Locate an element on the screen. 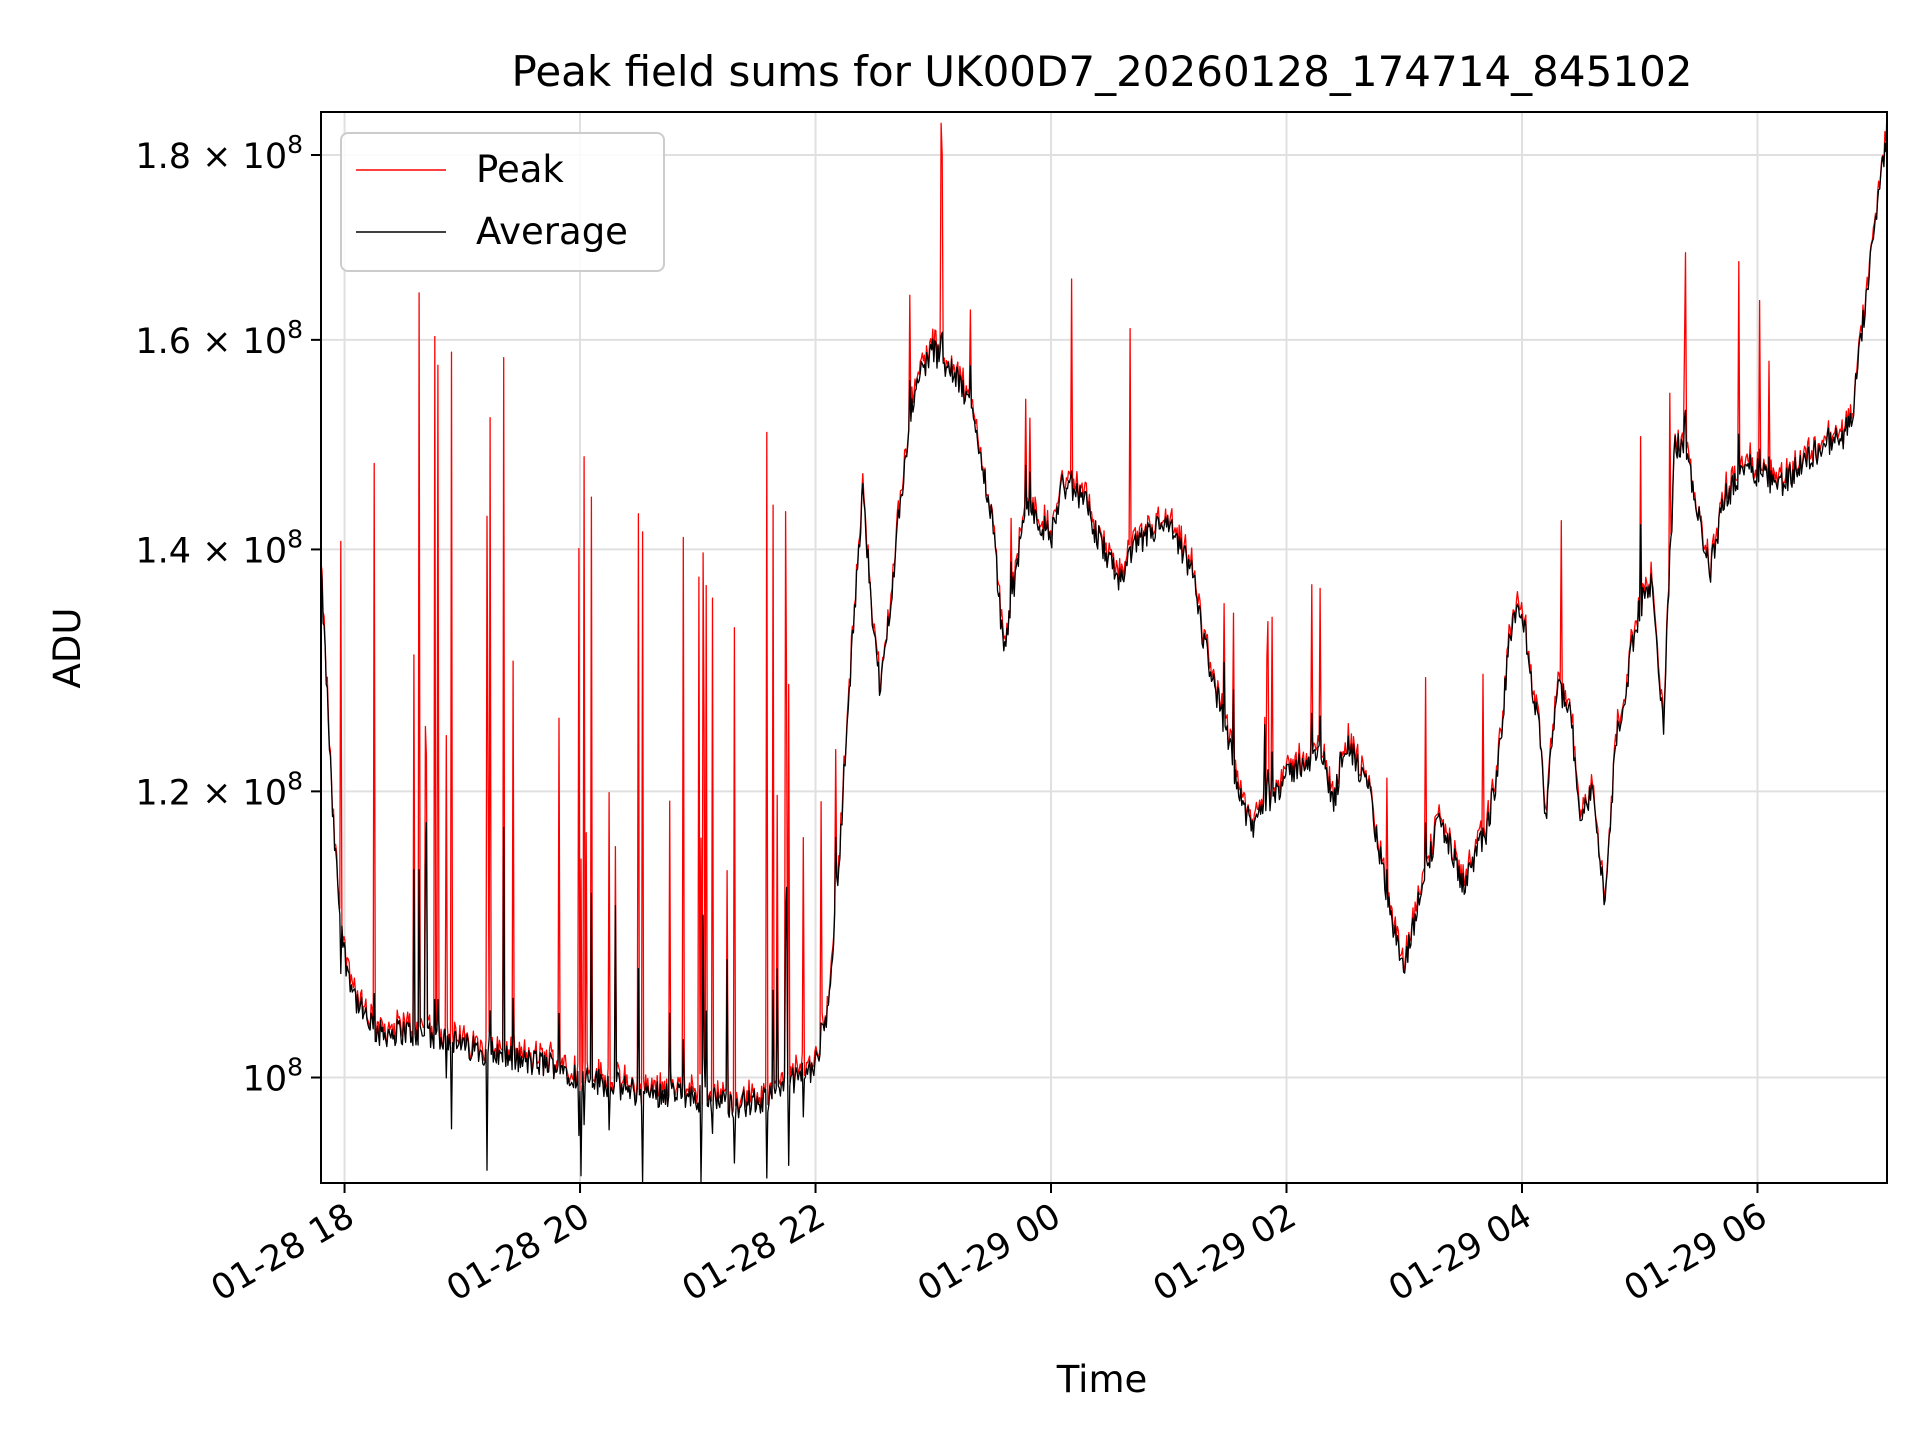 This screenshot has width=1920, height=1440. y-tick-label: 1.8 × 108 is located at coordinates (219, 153).